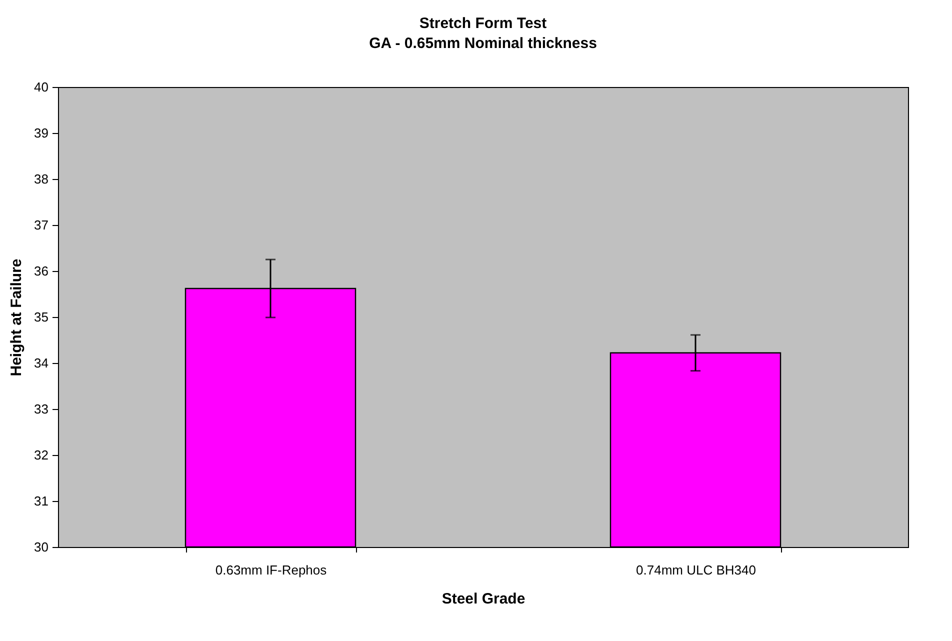 Image resolution: width=952 pixels, height=641 pixels. What do you see at coordinates (41, 133) in the screenshot?
I see `y-tick-label: 39` at bounding box center [41, 133].